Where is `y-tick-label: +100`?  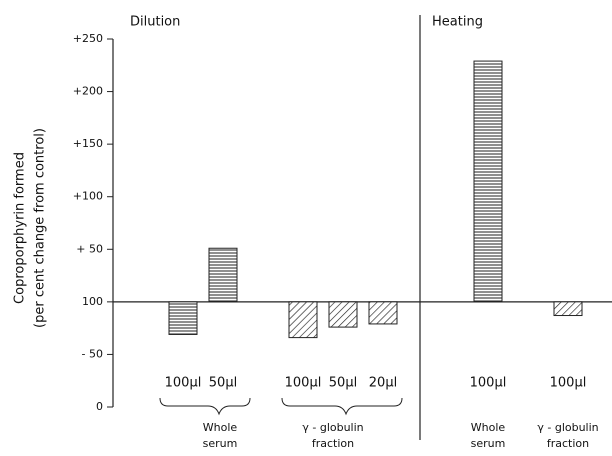 y-tick-label: +100 is located at coordinates (88, 196).